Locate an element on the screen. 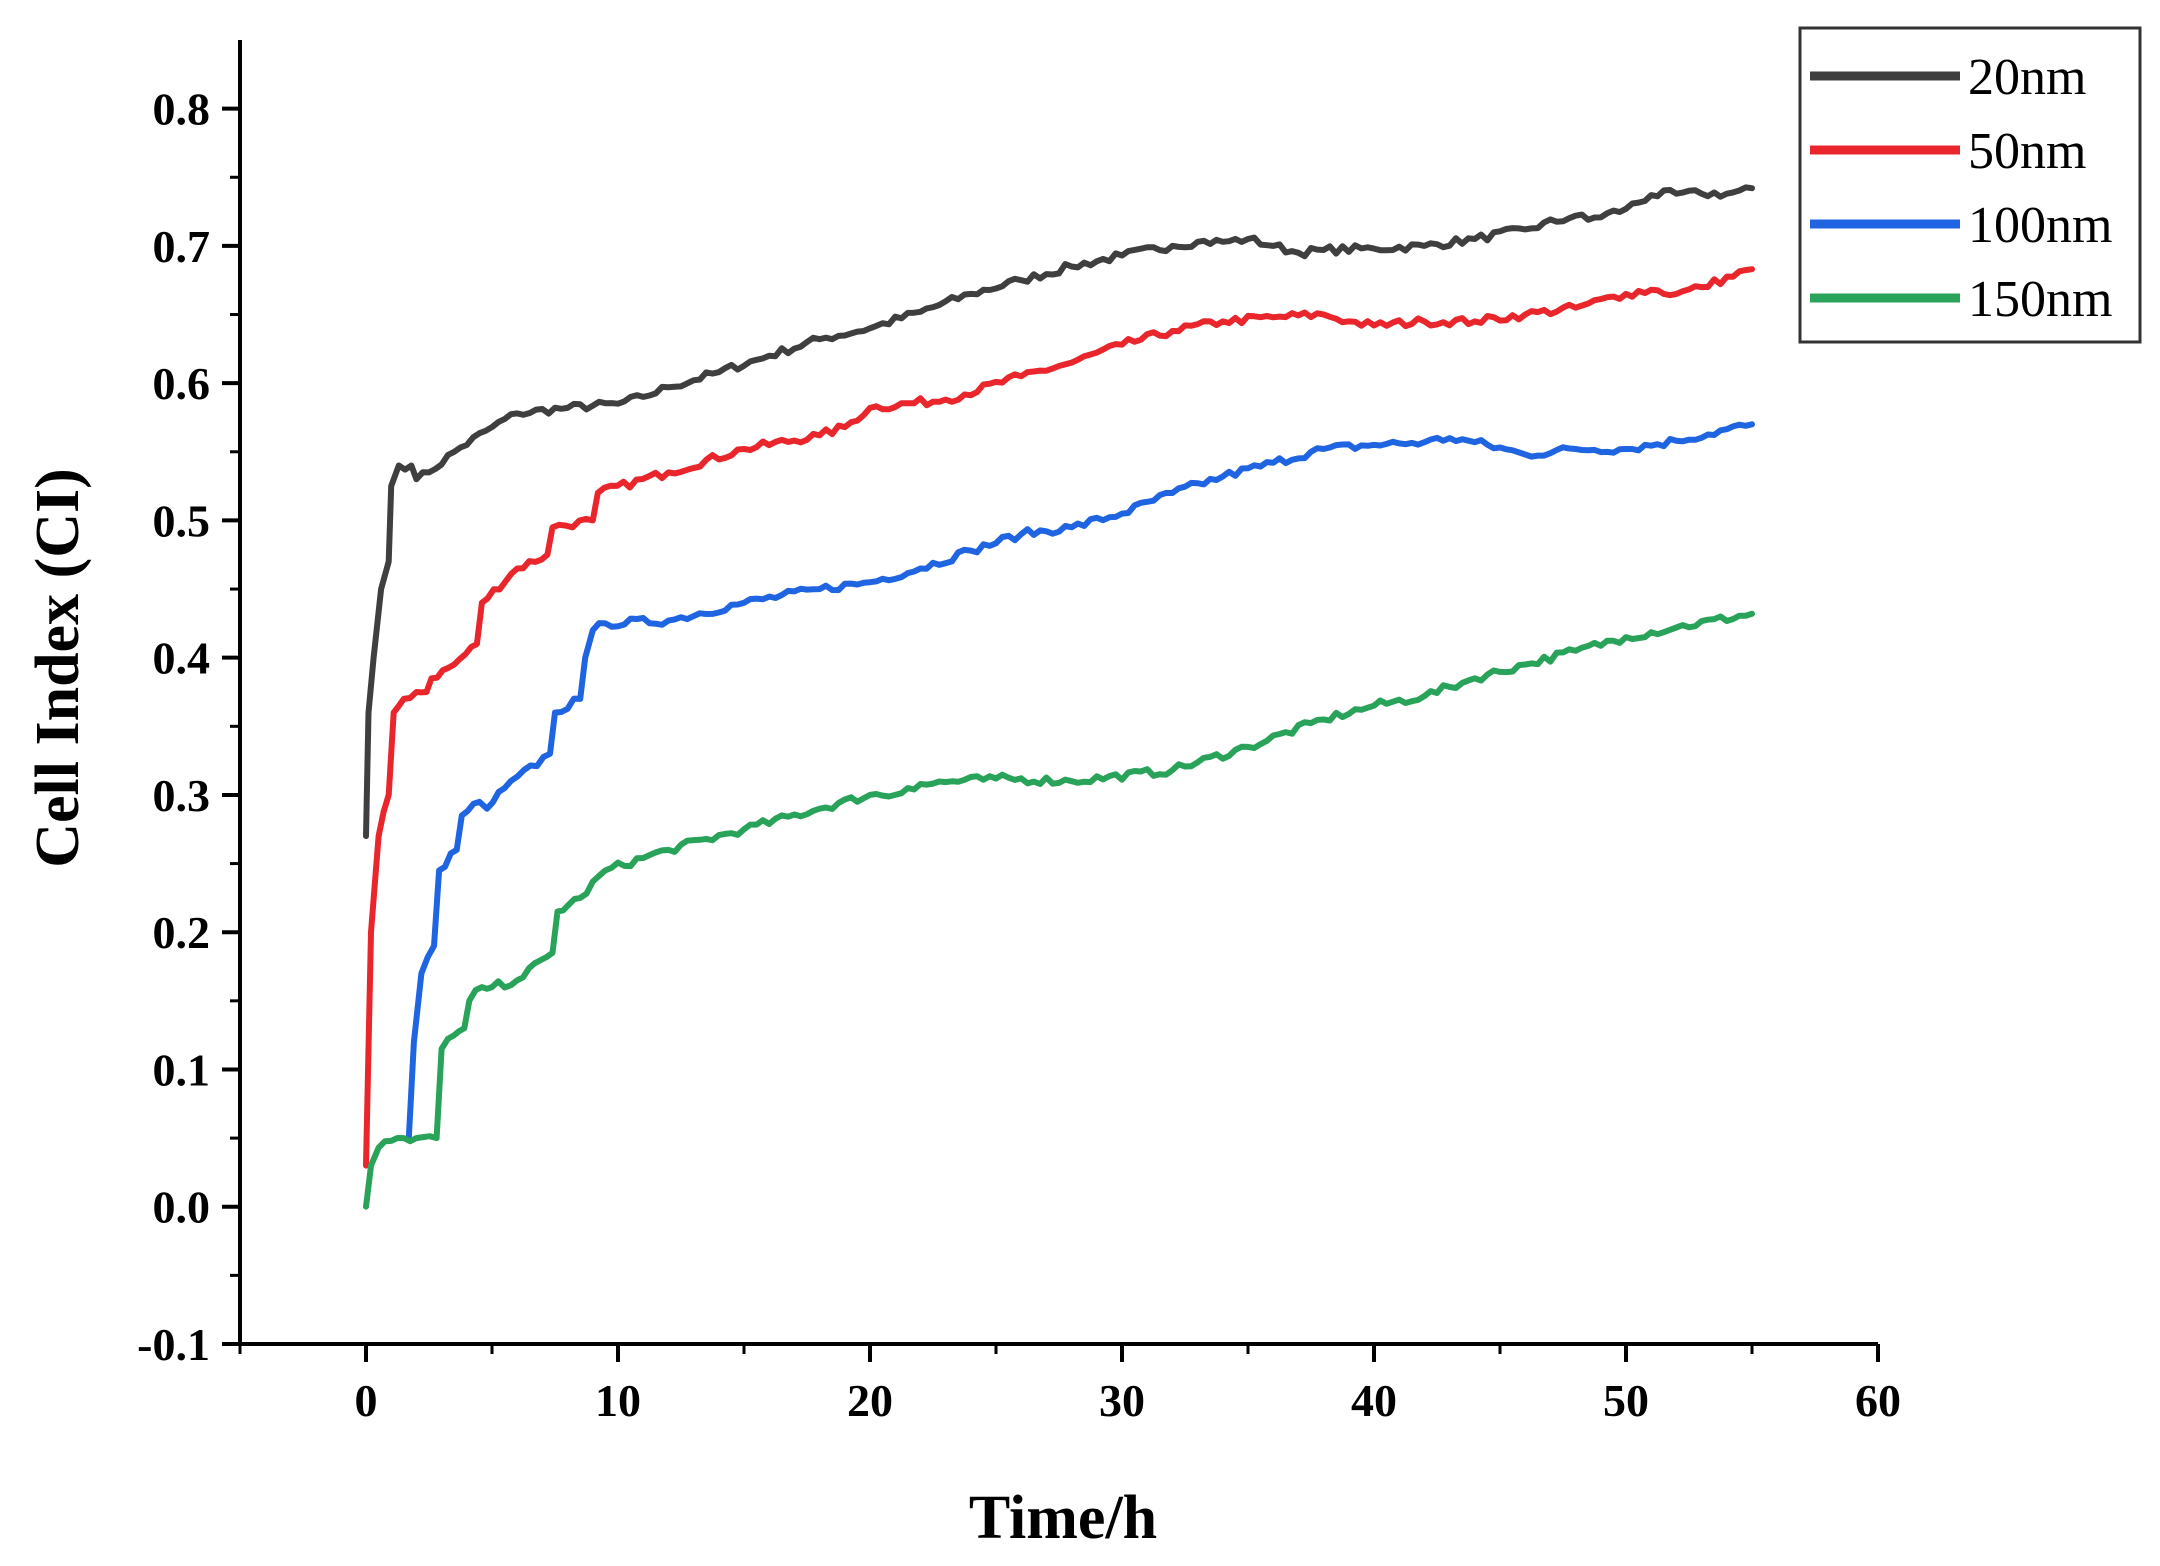 Image resolution: width=2160 pixels, height=1566 pixels. y-tick-label: 0.3 is located at coordinates (182, 795).